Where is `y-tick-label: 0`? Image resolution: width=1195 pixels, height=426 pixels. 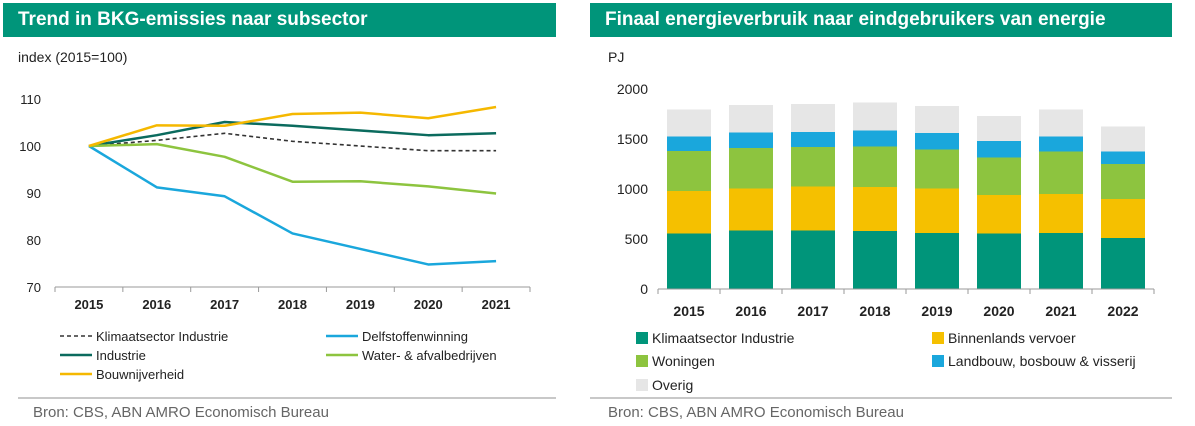 y-tick-label: 0 is located at coordinates (644, 289).